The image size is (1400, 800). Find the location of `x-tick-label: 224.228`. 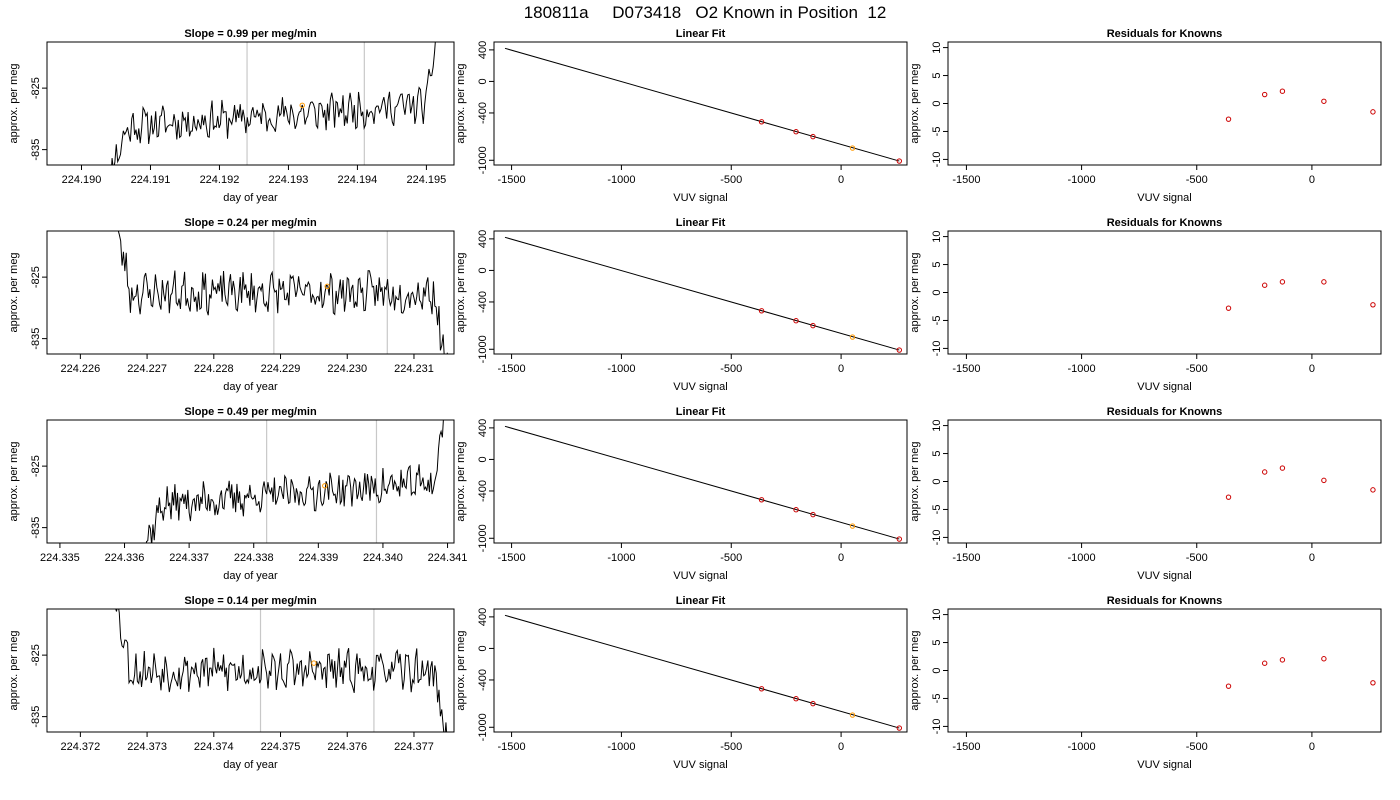

x-tick-label: 224.228 is located at coordinates (214, 369).